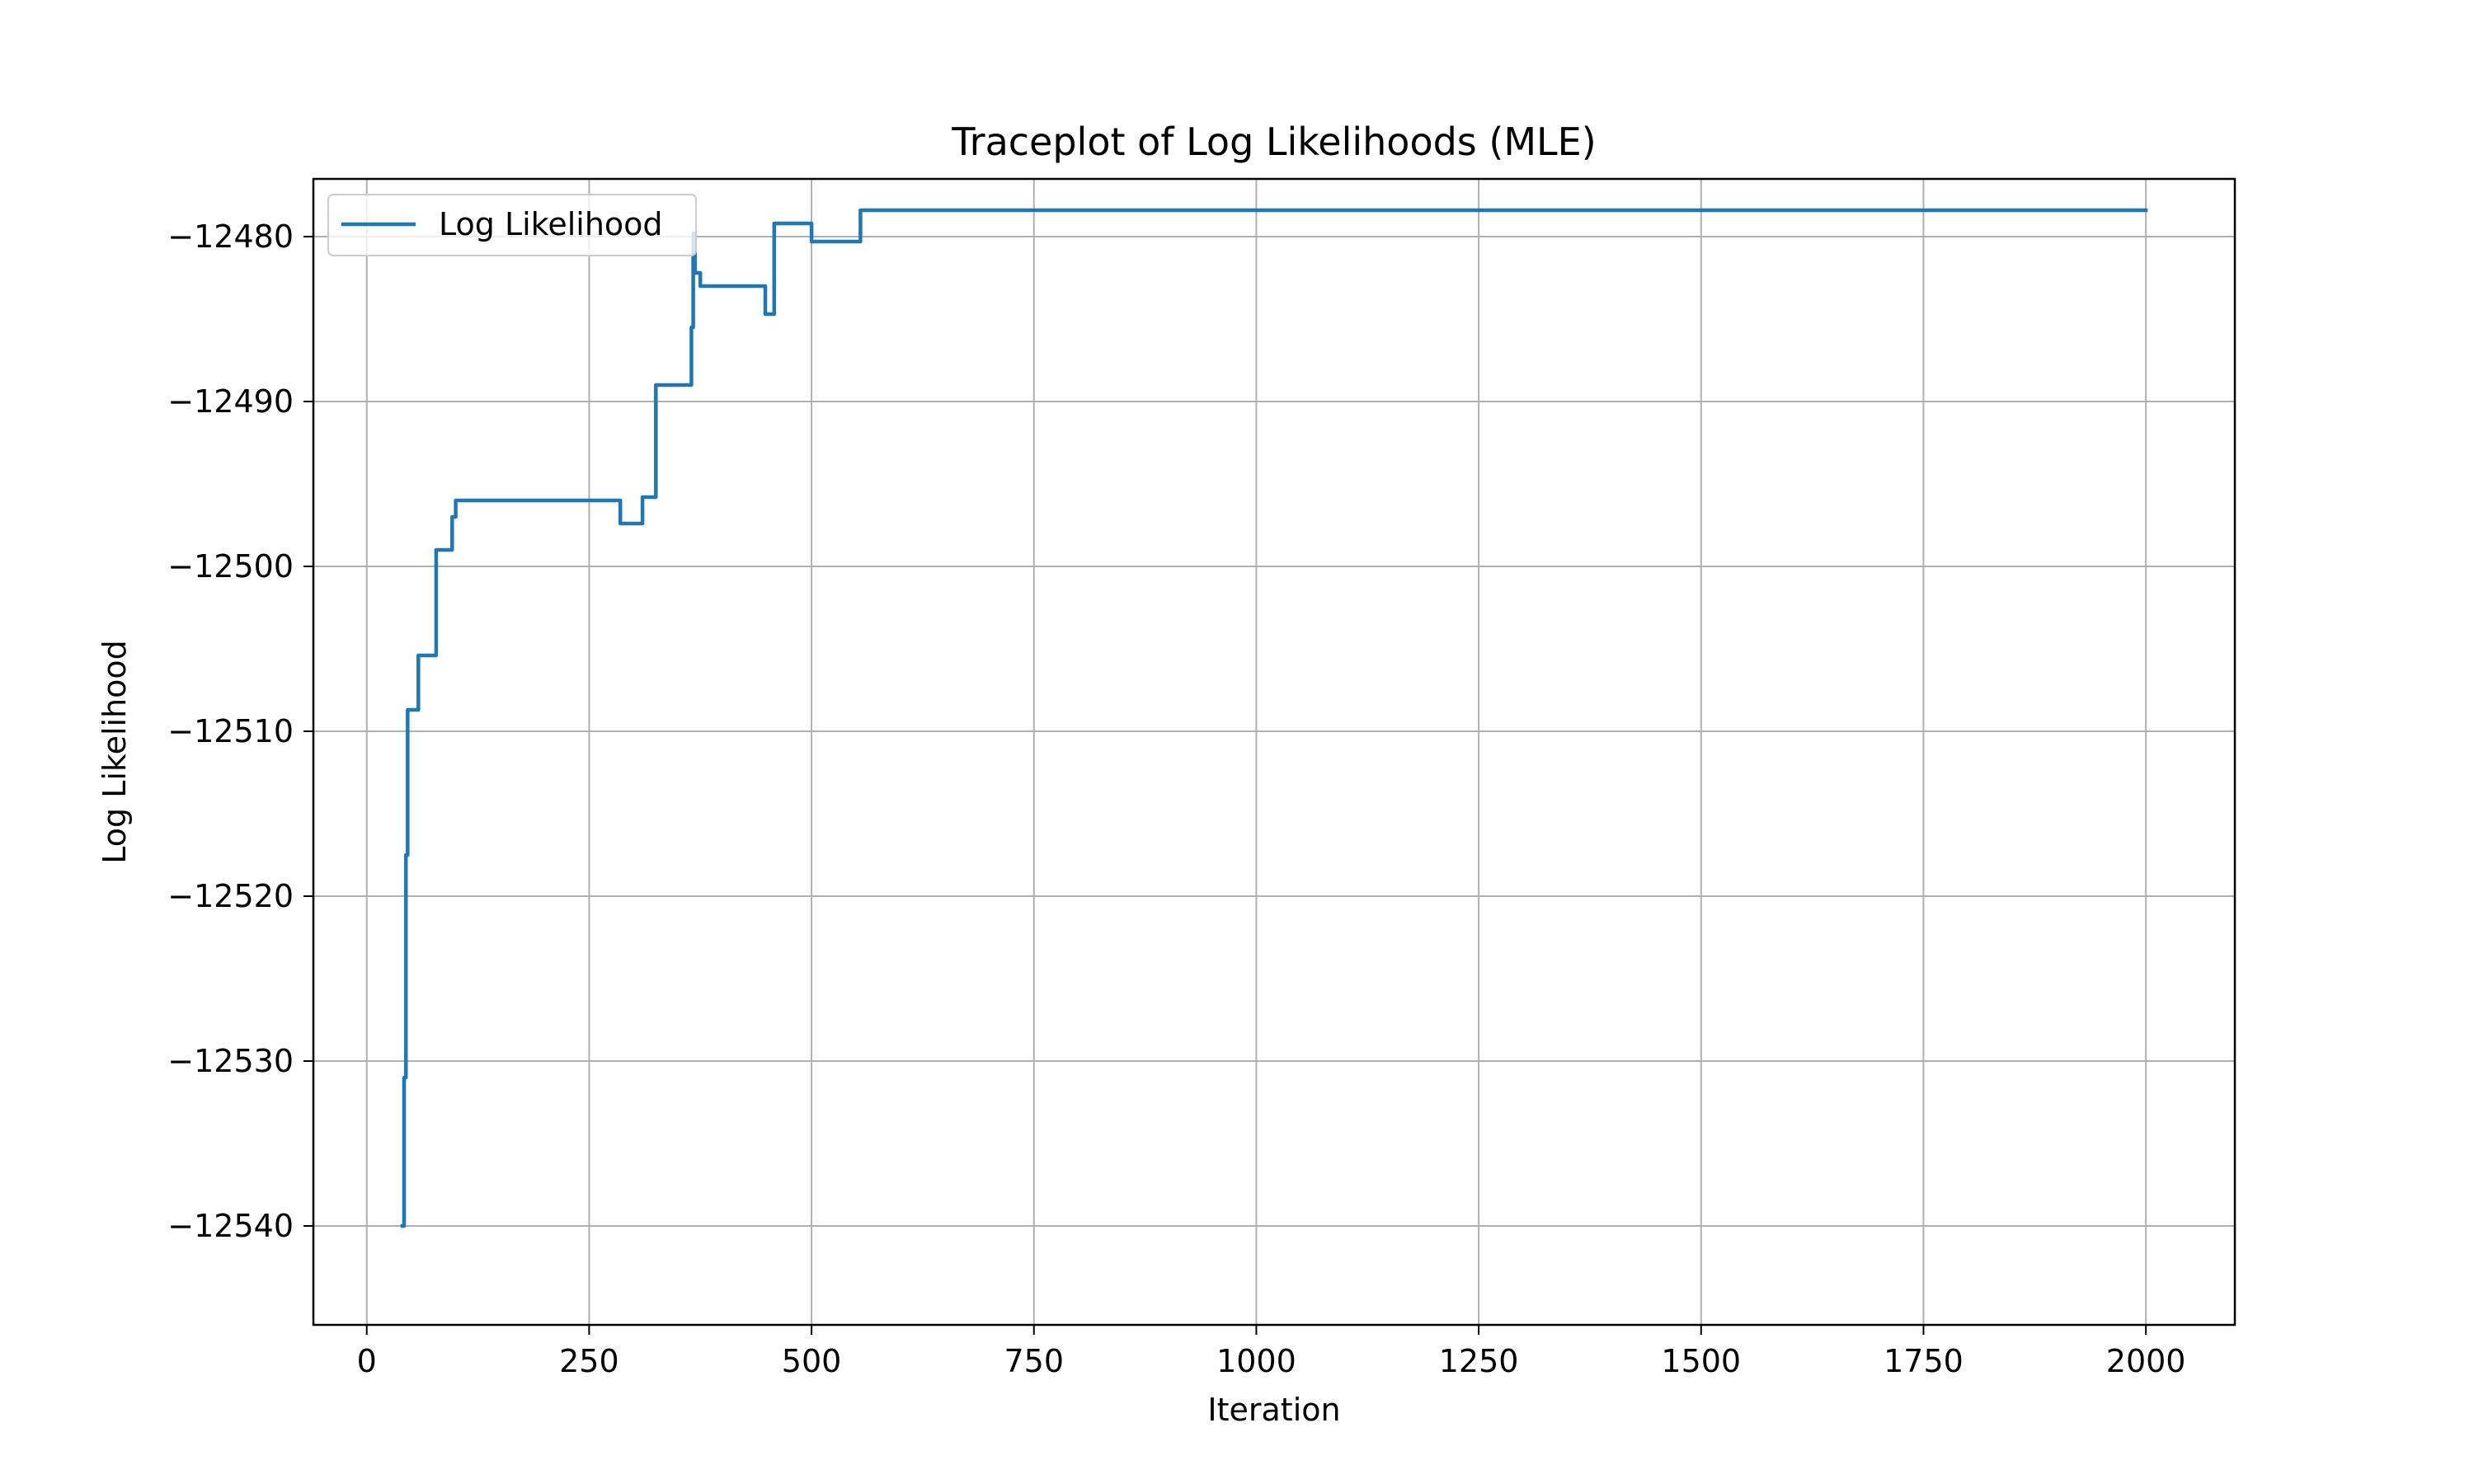 This screenshot has height=1484, width=2474. Describe the element at coordinates (114, 752) in the screenshot. I see `y-axis-label: Log Likelihood` at that location.